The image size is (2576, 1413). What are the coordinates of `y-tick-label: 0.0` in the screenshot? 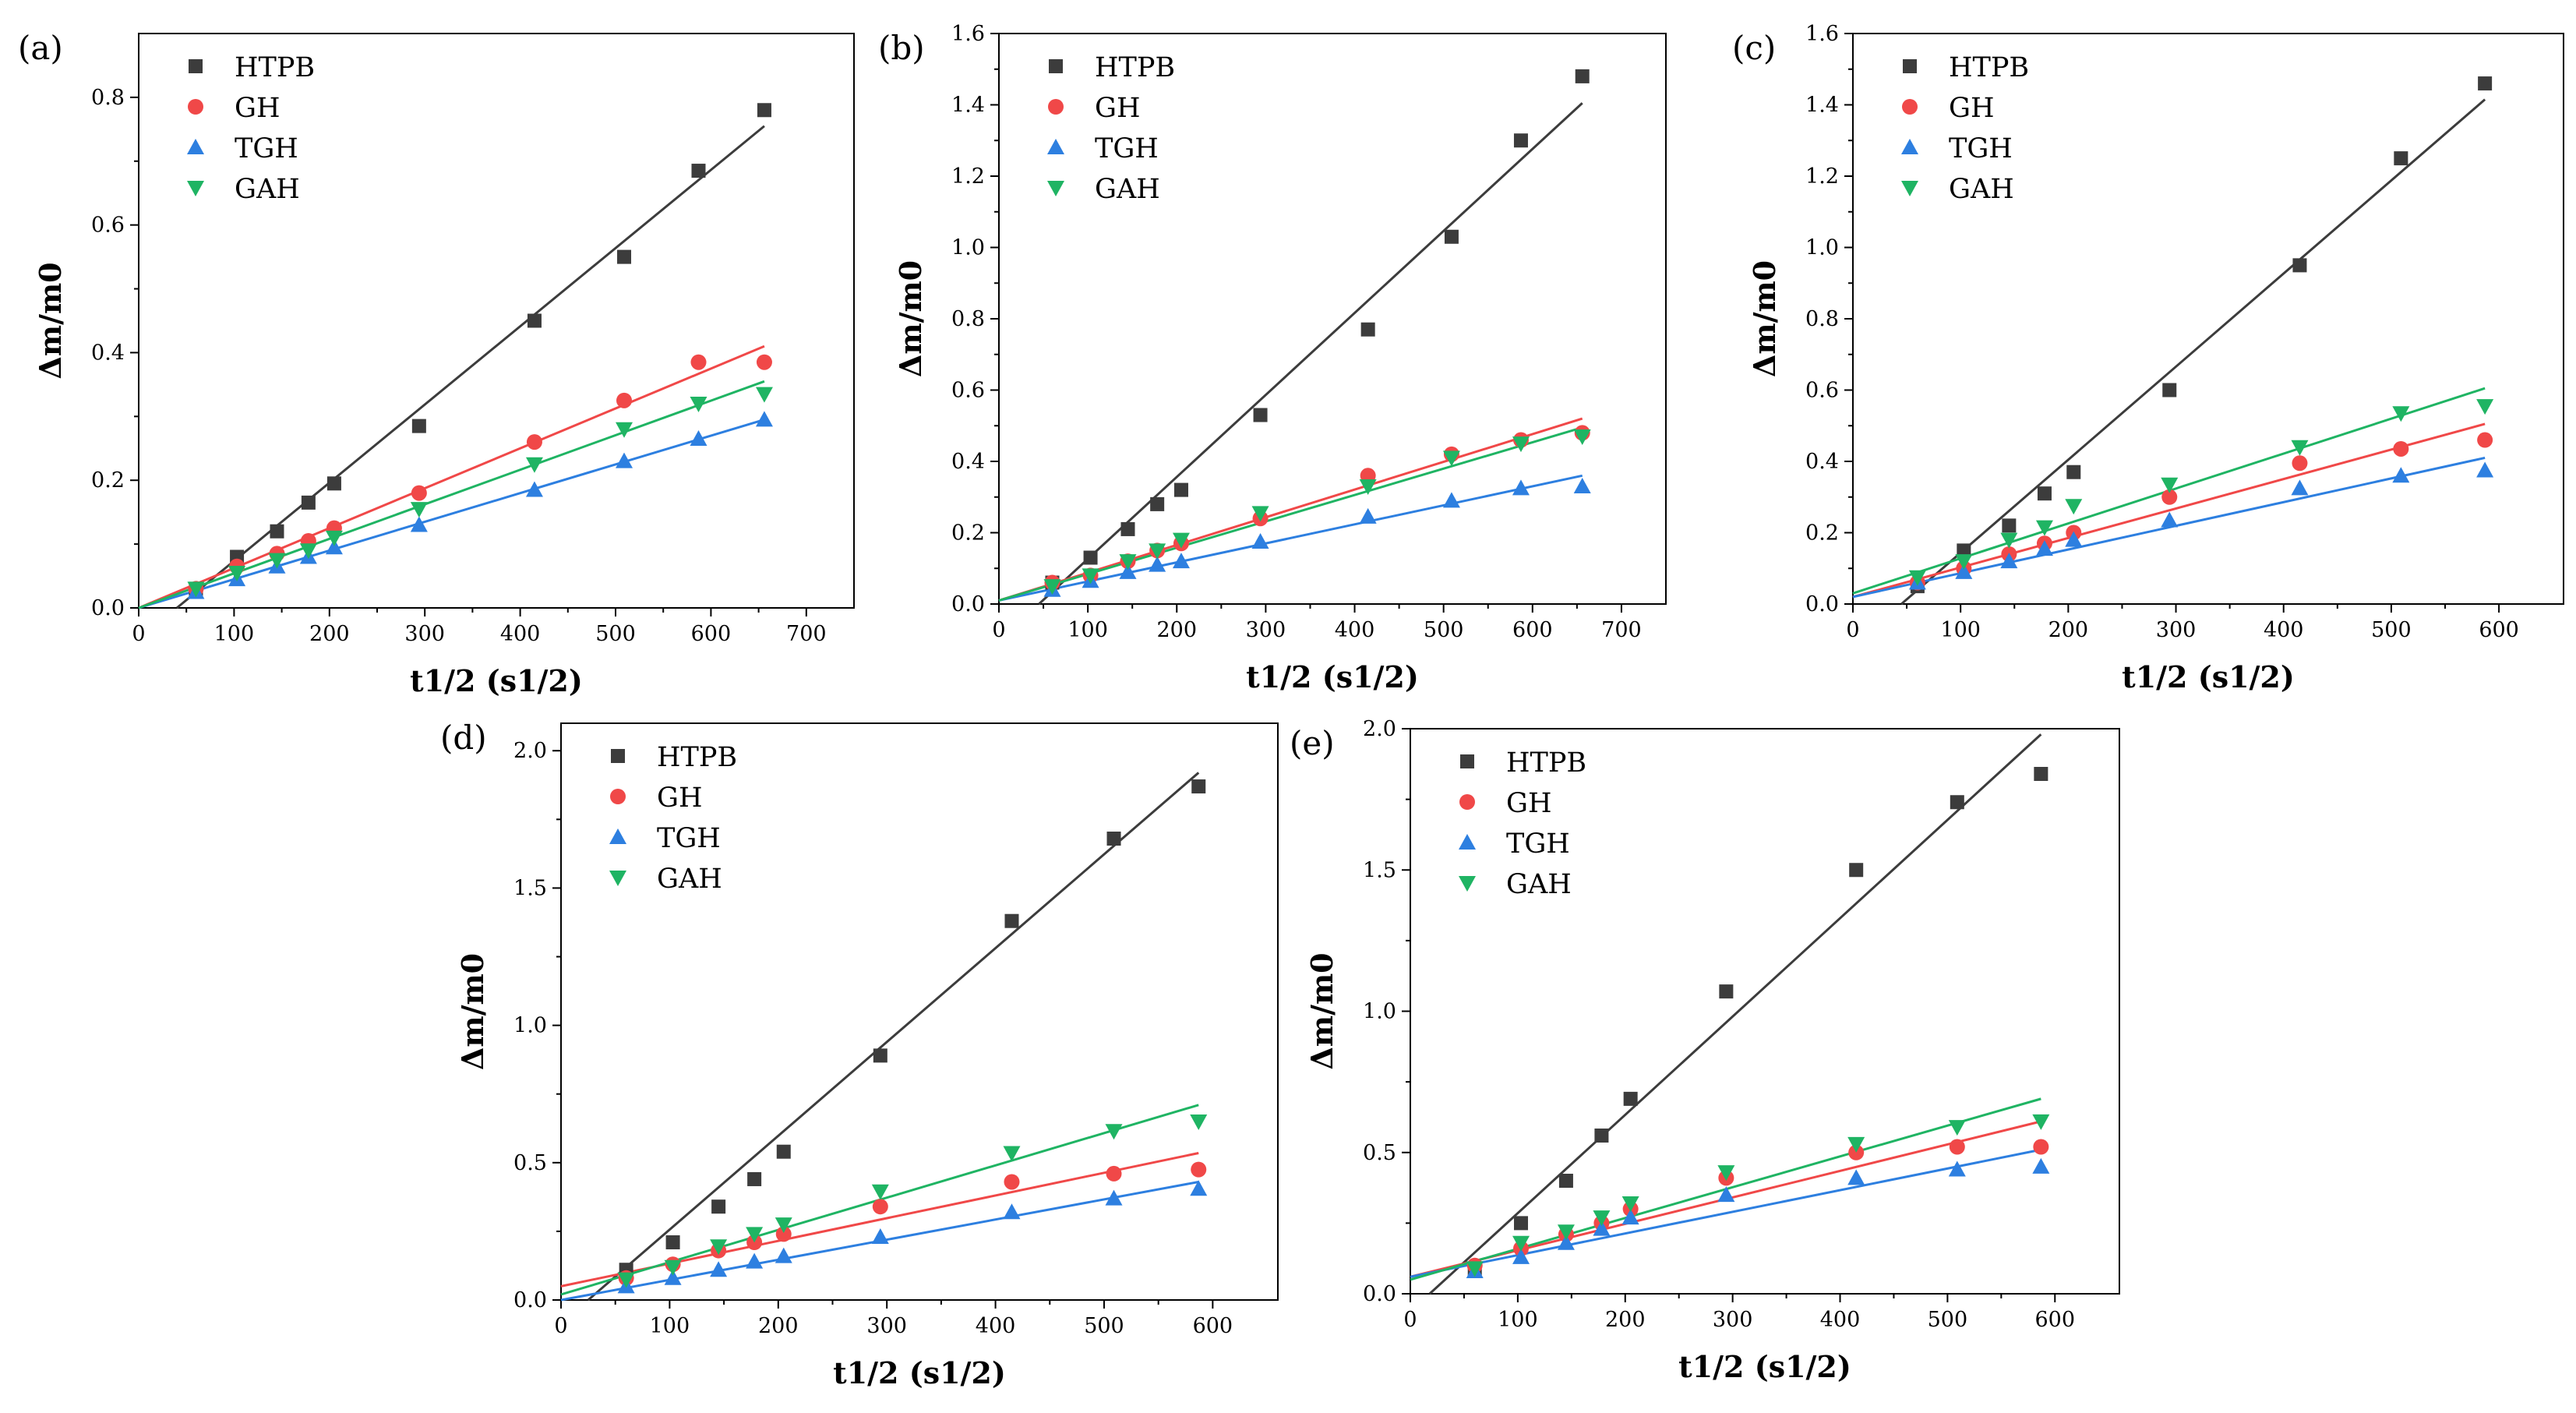 It's located at (968, 604).